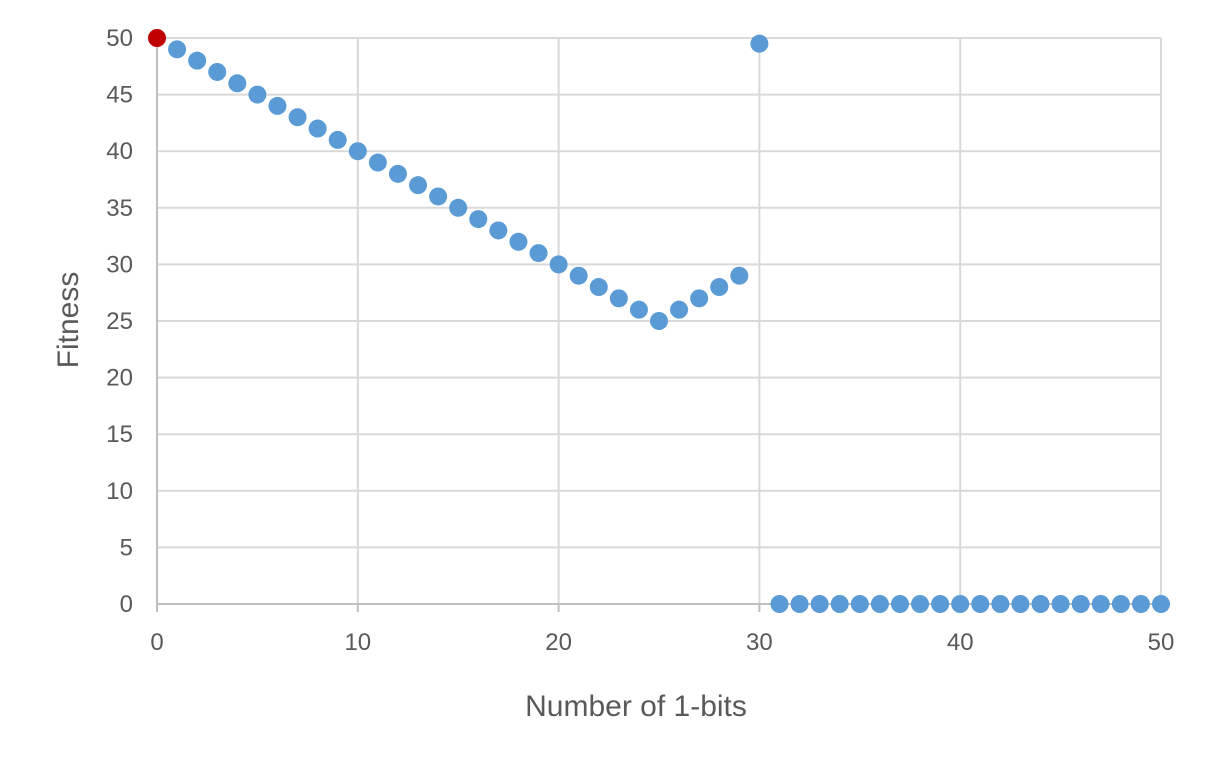  I want to click on y-tick-label: 20, so click(119, 378).